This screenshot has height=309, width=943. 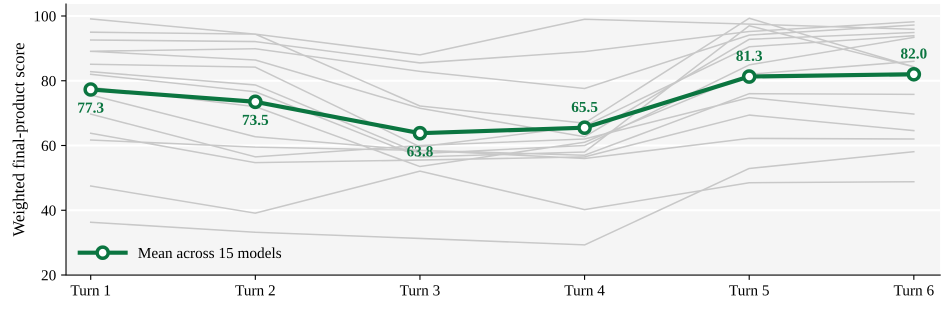 I want to click on x-tick-label: Turn 6, so click(x=914, y=290).